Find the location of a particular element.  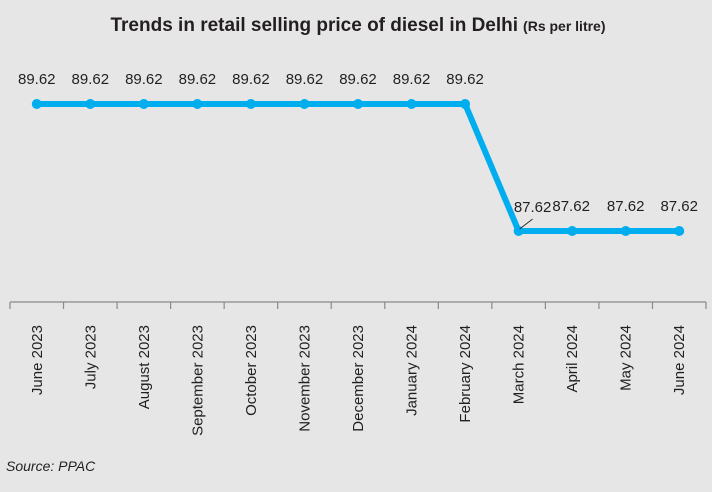

x-tick-label: September 2023 is located at coordinates (197, 380).